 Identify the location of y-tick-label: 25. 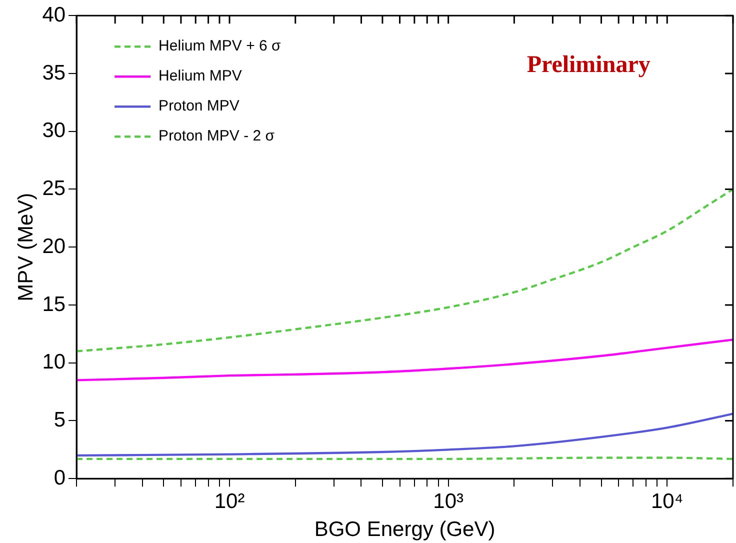
(54, 188).